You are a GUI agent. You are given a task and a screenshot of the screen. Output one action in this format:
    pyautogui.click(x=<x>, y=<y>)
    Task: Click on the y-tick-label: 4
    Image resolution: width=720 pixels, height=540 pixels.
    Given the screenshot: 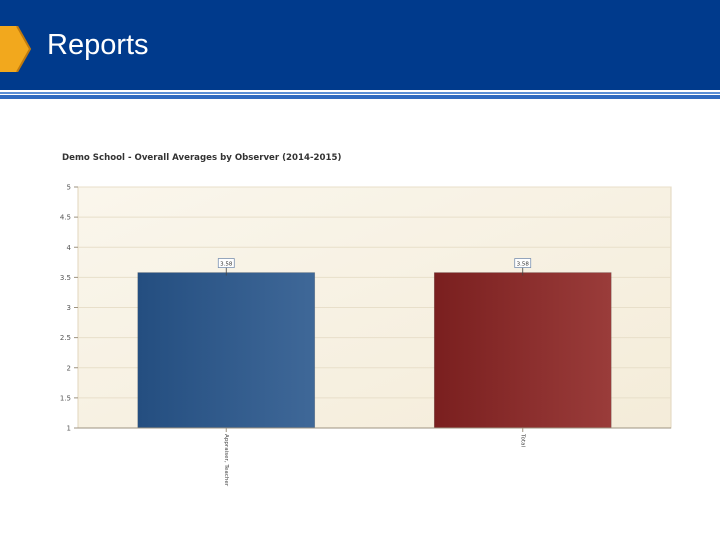 What is the action you would take?
    pyautogui.click(x=69, y=248)
    